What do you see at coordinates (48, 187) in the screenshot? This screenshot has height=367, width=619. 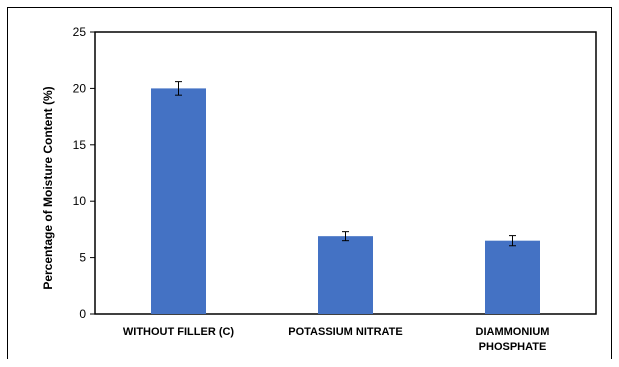 I see `y-axis-title: Percentage of Moisture Content (%)` at bounding box center [48, 187].